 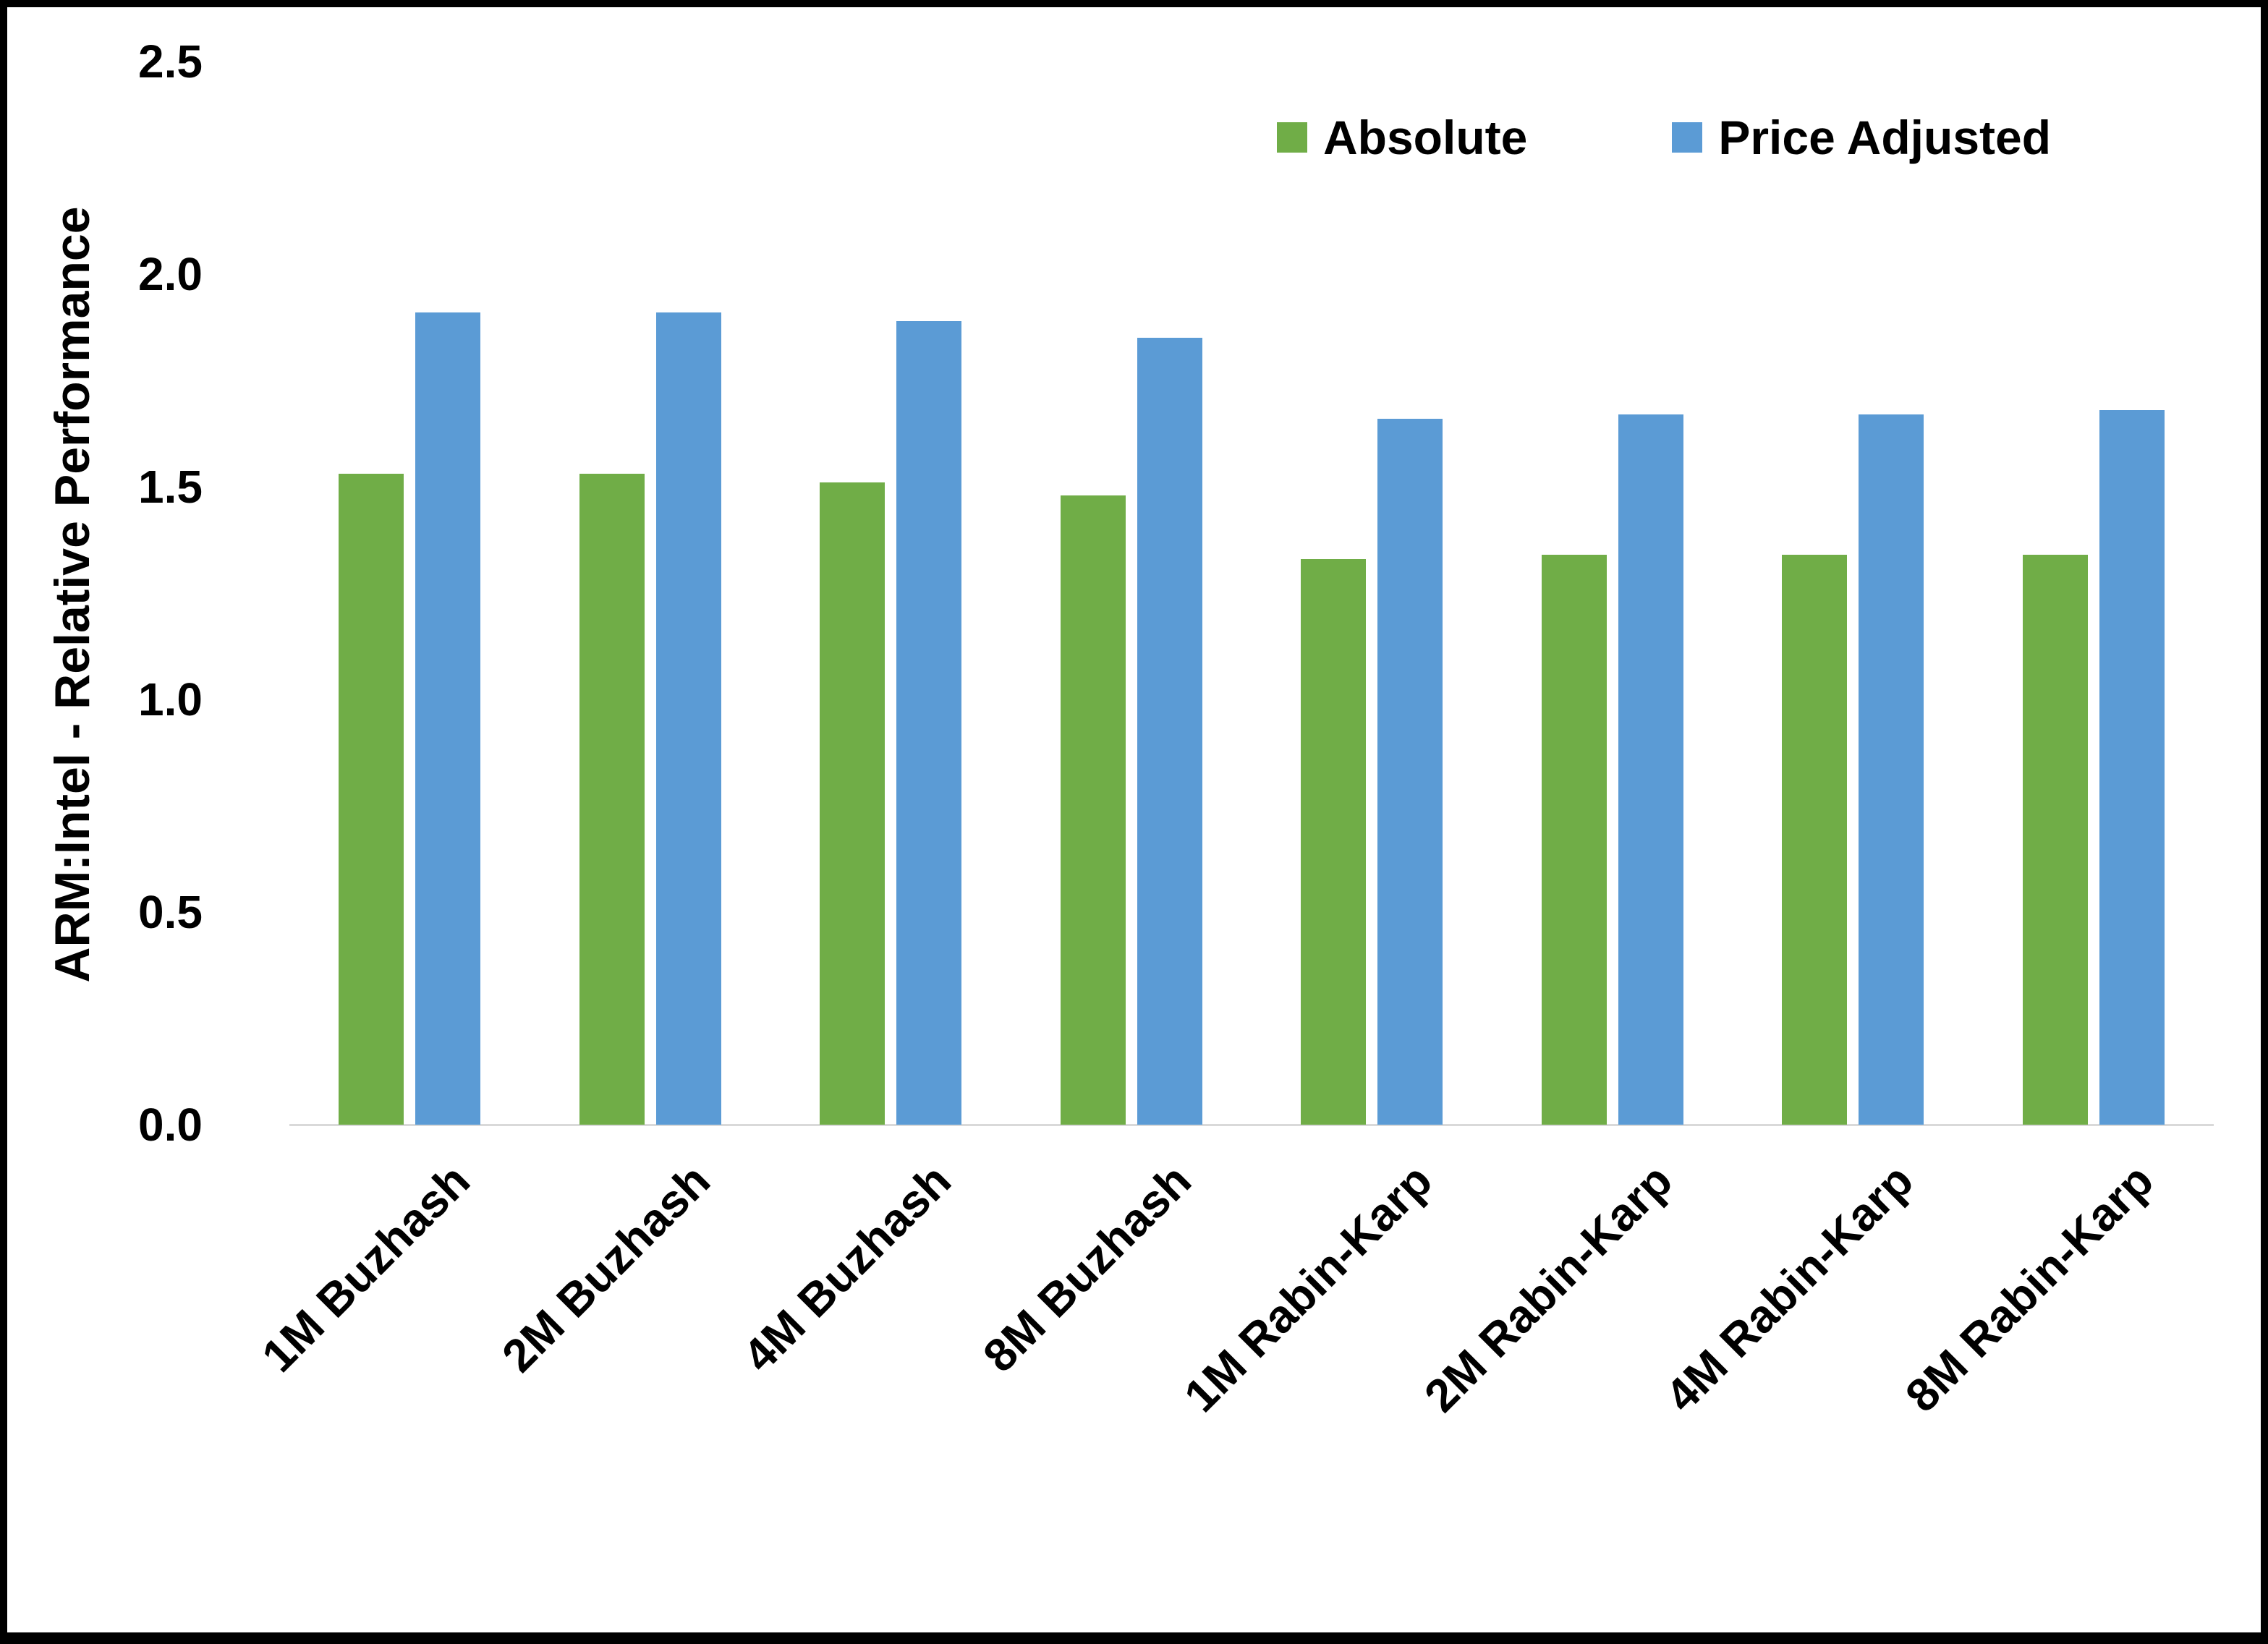 I want to click on y-axis: 0.0 0.5 1.0 1.5 2.0 2.5, so click(x=148, y=593).